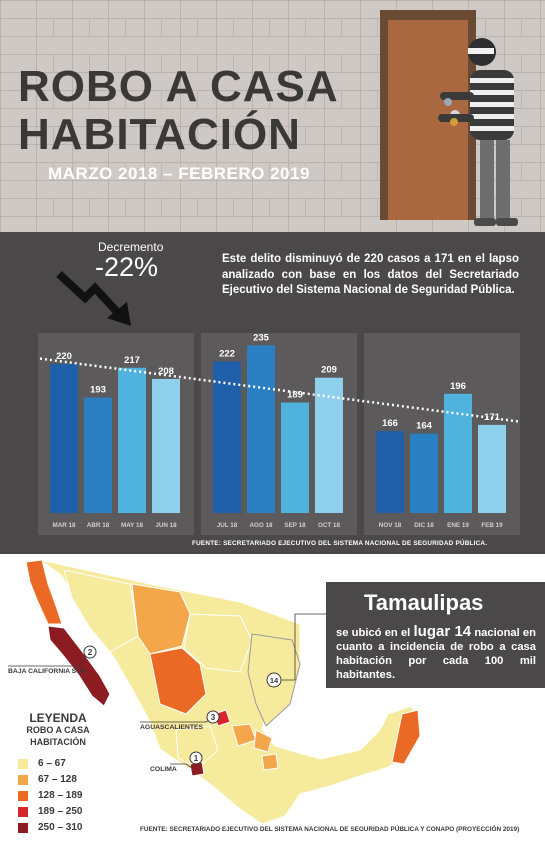 The image size is (545, 842). What do you see at coordinates (58, 742) in the screenshot?
I see `legend-subheading-2: HABITACIÓN` at bounding box center [58, 742].